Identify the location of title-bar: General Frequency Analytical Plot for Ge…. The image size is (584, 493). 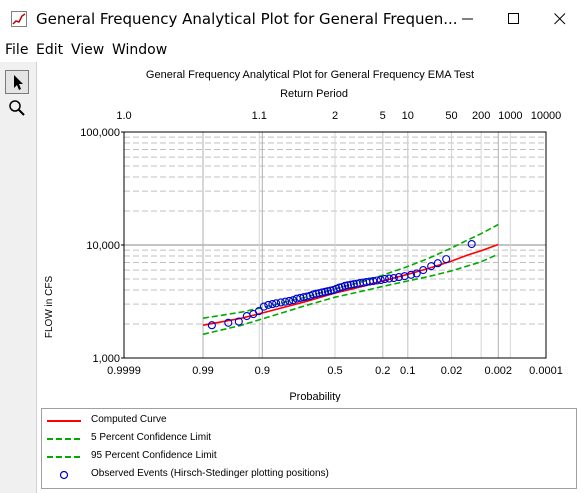
(292, 19).